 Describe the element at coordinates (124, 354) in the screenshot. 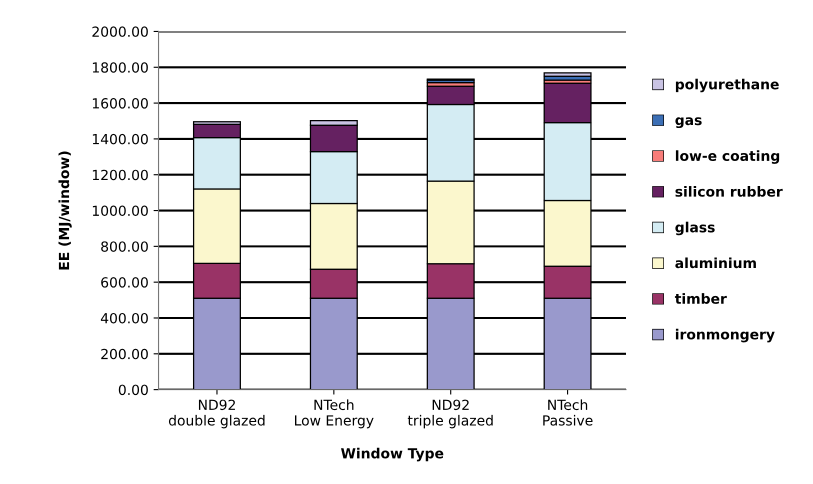

I see `y-tick-label: 200.00` at that location.